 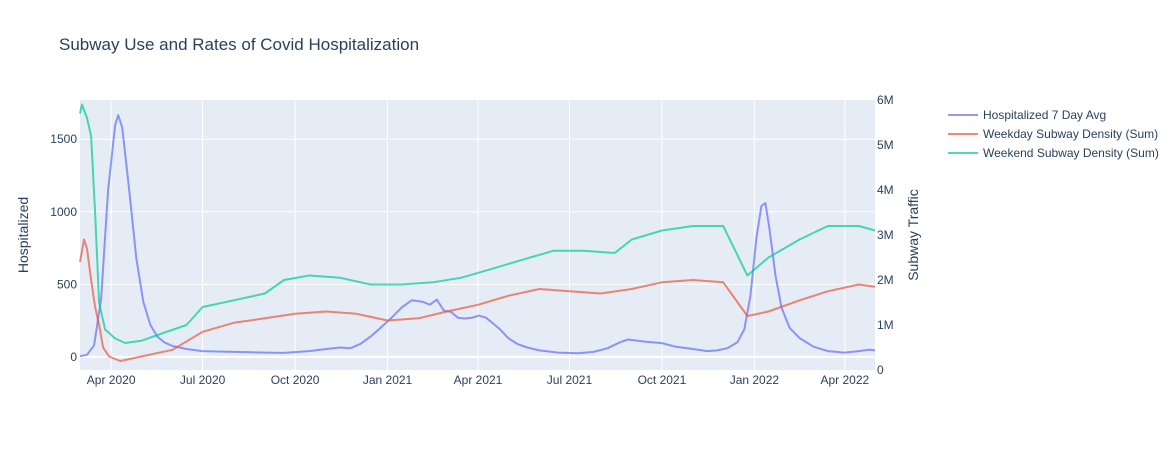 I want to click on x-tick-label: Apr 2021, so click(x=478, y=380).